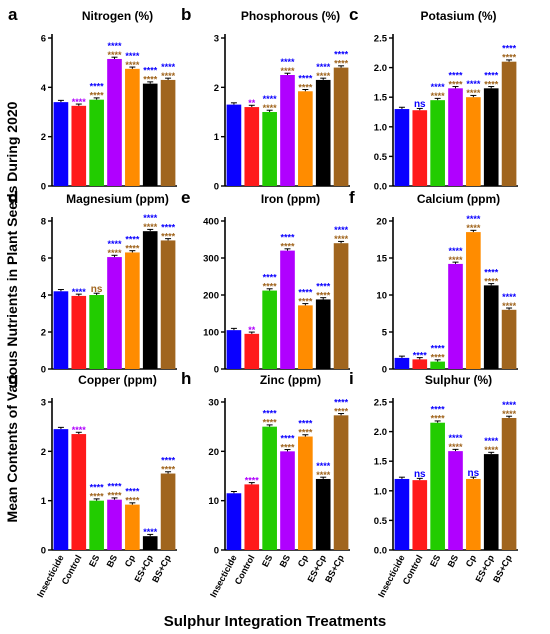  Describe the element at coordinates (353, 14) in the screenshot. I see `panel-letter: c` at that location.